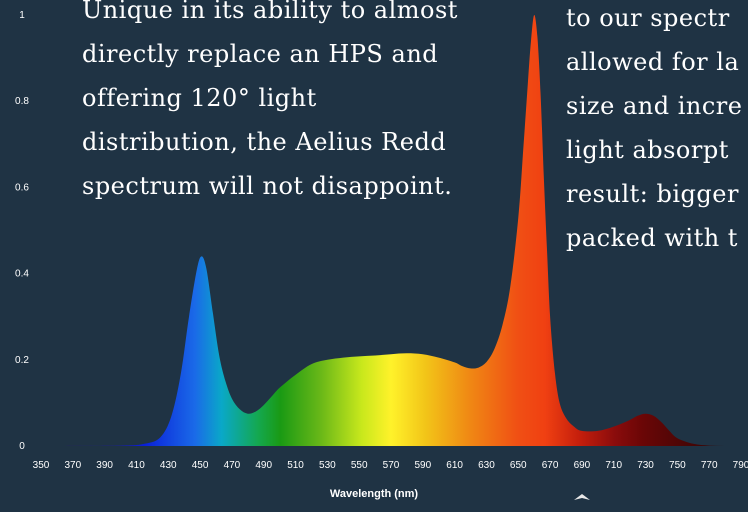 Image resolution: width=748 pixels, height=512 pixels. I want to click on x-tick-label: 730, so click(645, 465).